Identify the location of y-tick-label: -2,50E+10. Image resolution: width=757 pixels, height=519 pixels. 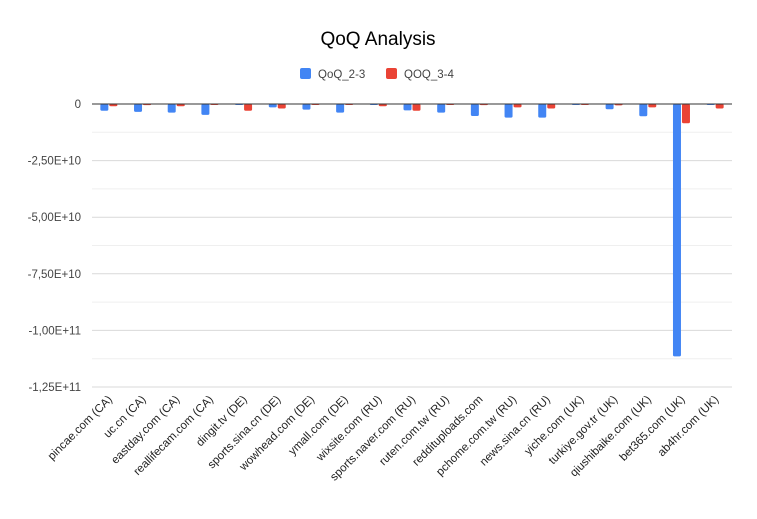
(54, 162).